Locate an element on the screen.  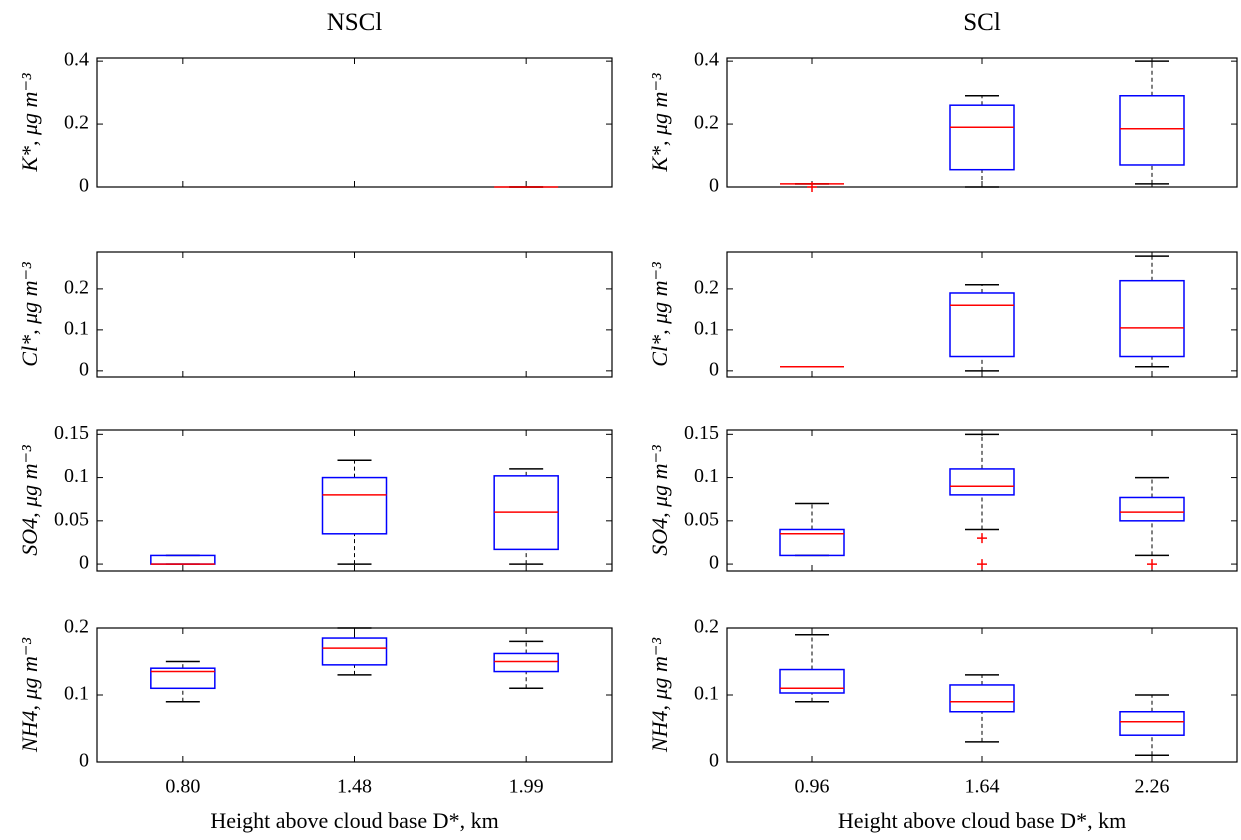
panel-title: NSCl is located at coordinates (355, 22).